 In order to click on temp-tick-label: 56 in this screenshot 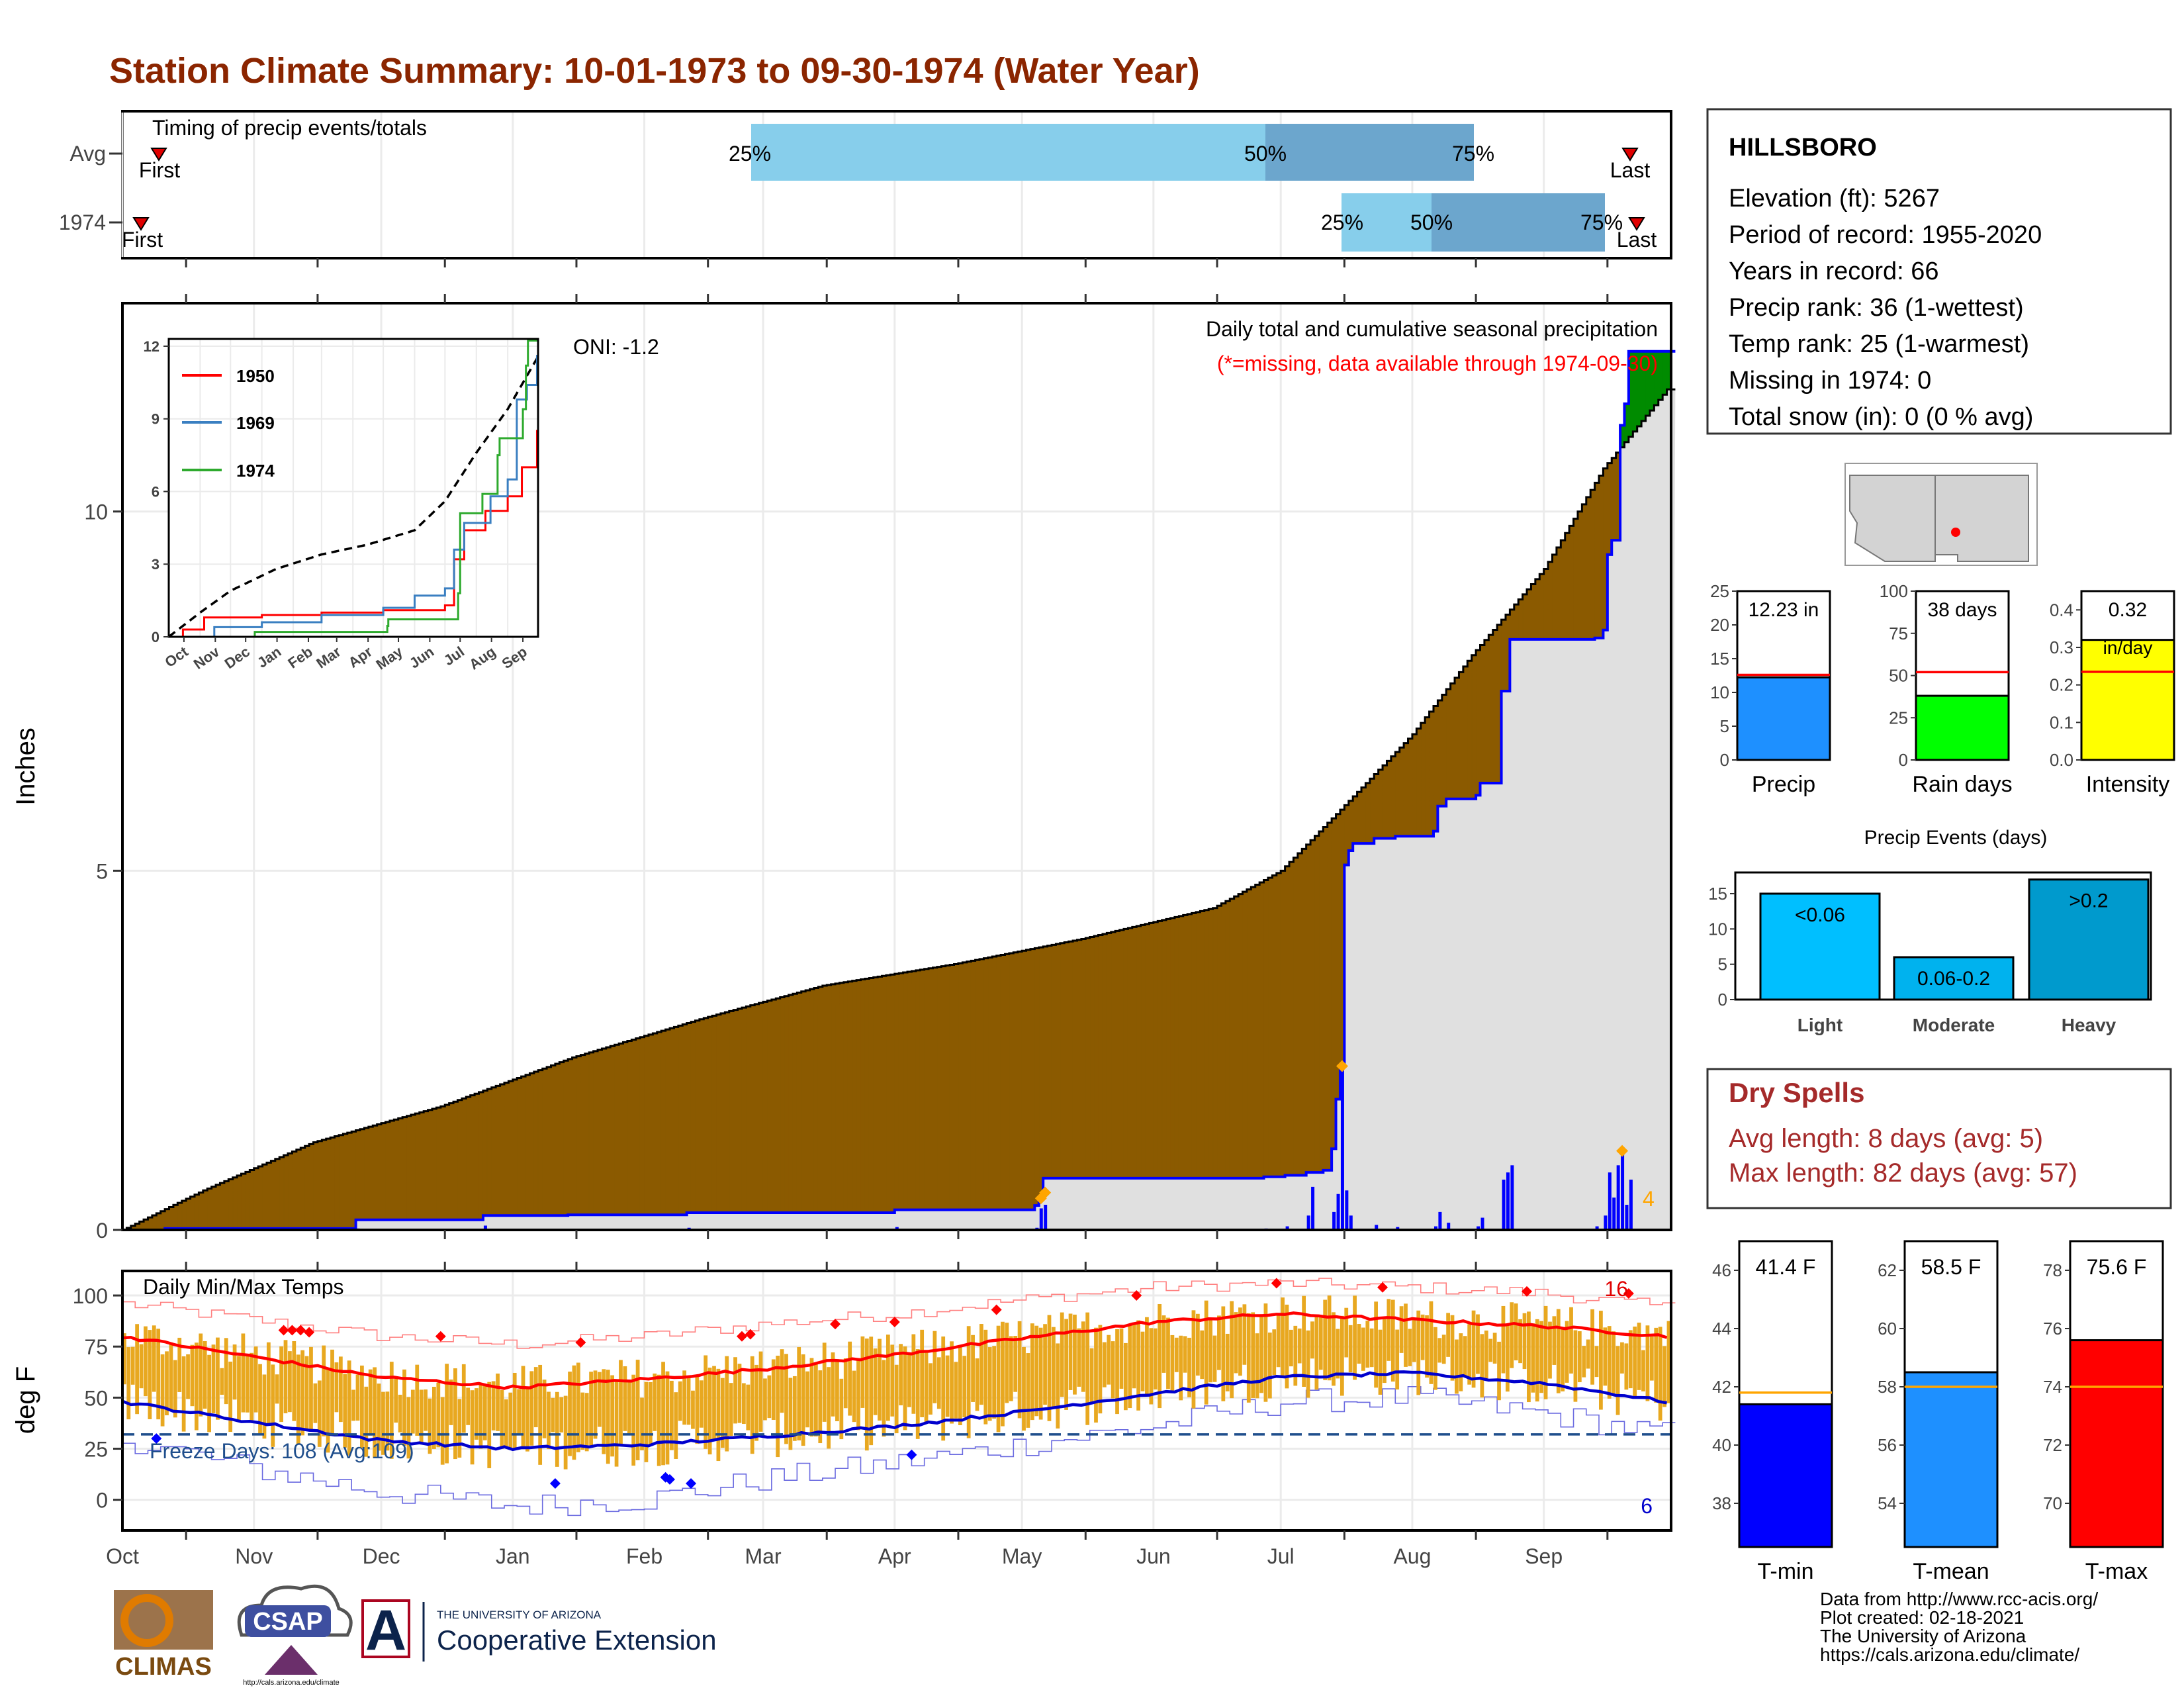, I will do `click(1888, 1445)`.